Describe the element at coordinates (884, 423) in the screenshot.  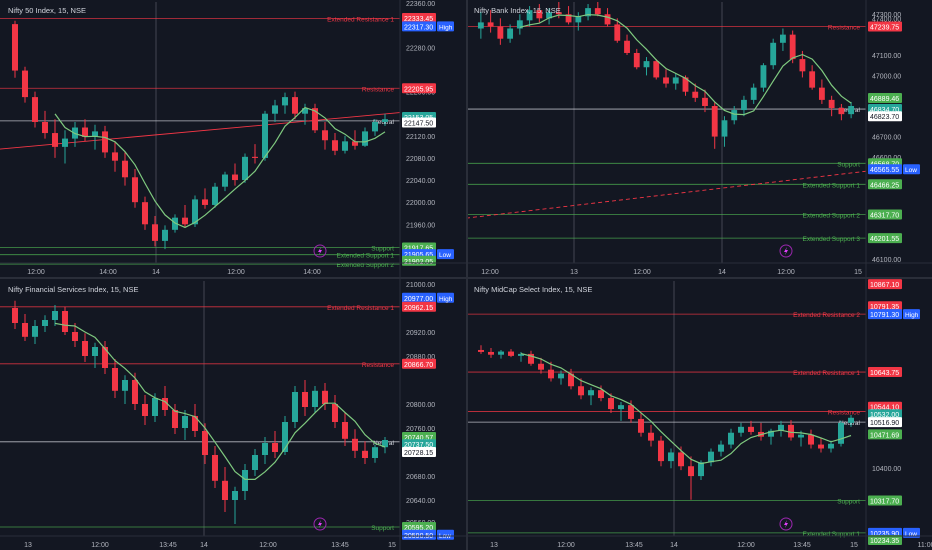
I see `price-badge-value: 10516.90` at that location.